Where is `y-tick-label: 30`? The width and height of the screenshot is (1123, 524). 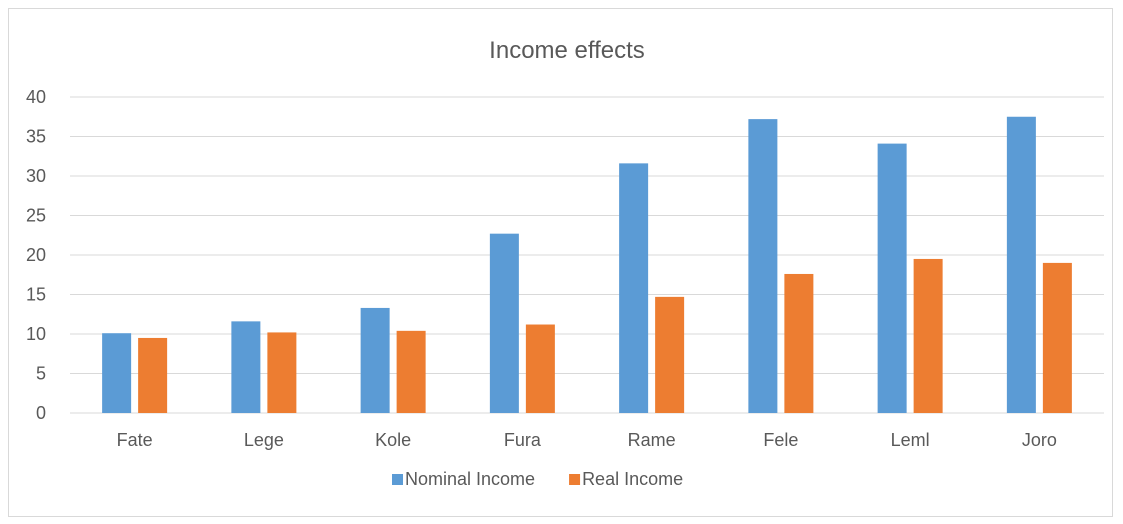 y-tick-label: 30 is located at coordinates (36, 176).